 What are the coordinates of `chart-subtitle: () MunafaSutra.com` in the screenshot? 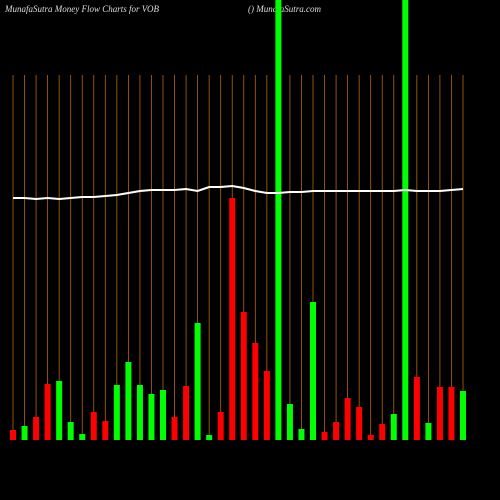 It's located at (284, 9).